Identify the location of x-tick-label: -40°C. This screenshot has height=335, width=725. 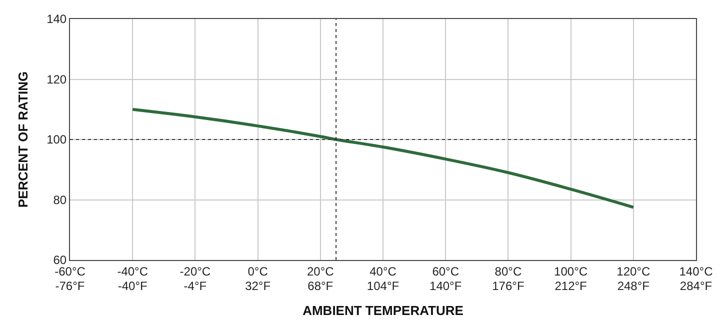
(132, 271).